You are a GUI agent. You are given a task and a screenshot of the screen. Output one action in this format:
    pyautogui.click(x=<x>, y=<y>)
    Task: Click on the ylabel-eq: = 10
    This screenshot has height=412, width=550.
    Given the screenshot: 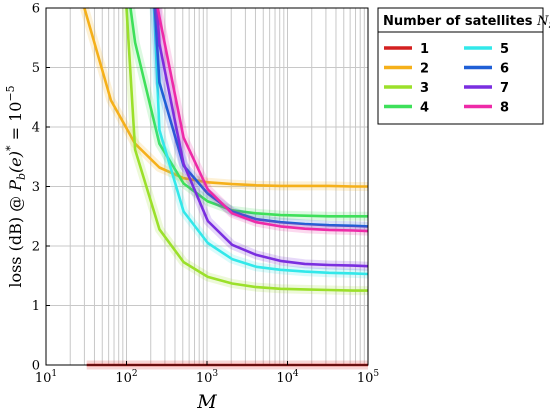 What is the action you would take?
    pyautogui.click(x=15, y=124)
    